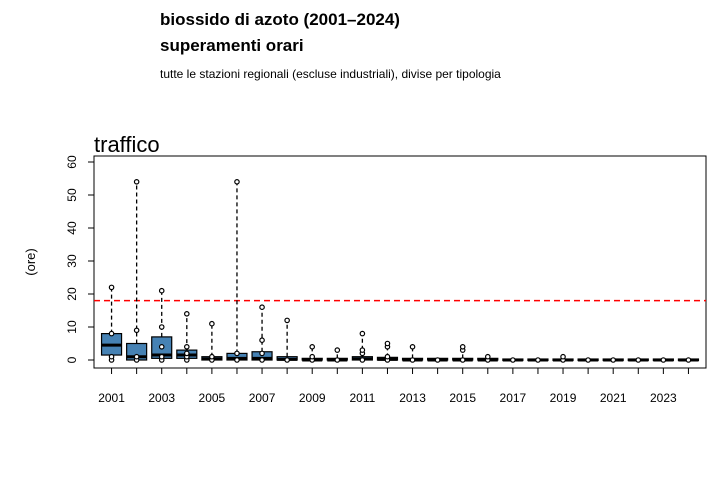  Describe the element at coordinates (127, 144) in the screenshot. I see `panel-title: traffico` at that location.